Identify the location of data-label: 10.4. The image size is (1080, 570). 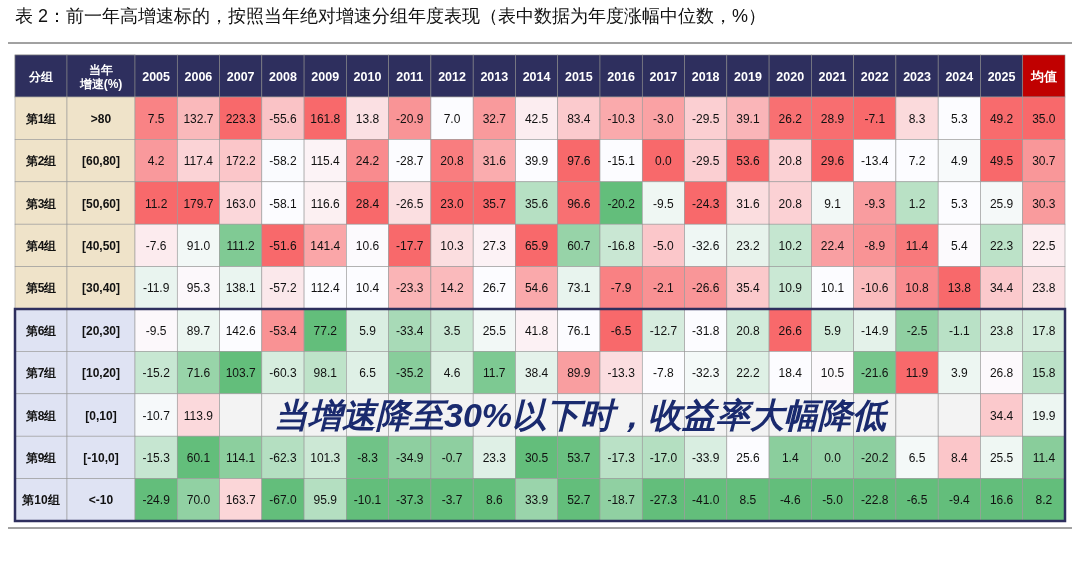
(367, 288).